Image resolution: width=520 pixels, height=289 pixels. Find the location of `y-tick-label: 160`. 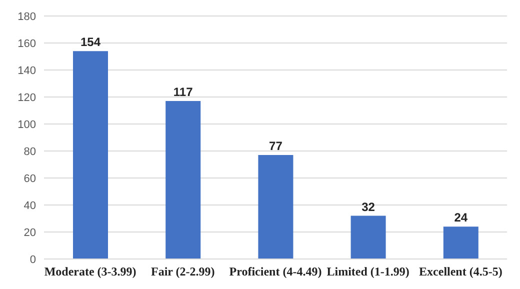

y-tick-label: 160 is located at coordinates (27, 44).